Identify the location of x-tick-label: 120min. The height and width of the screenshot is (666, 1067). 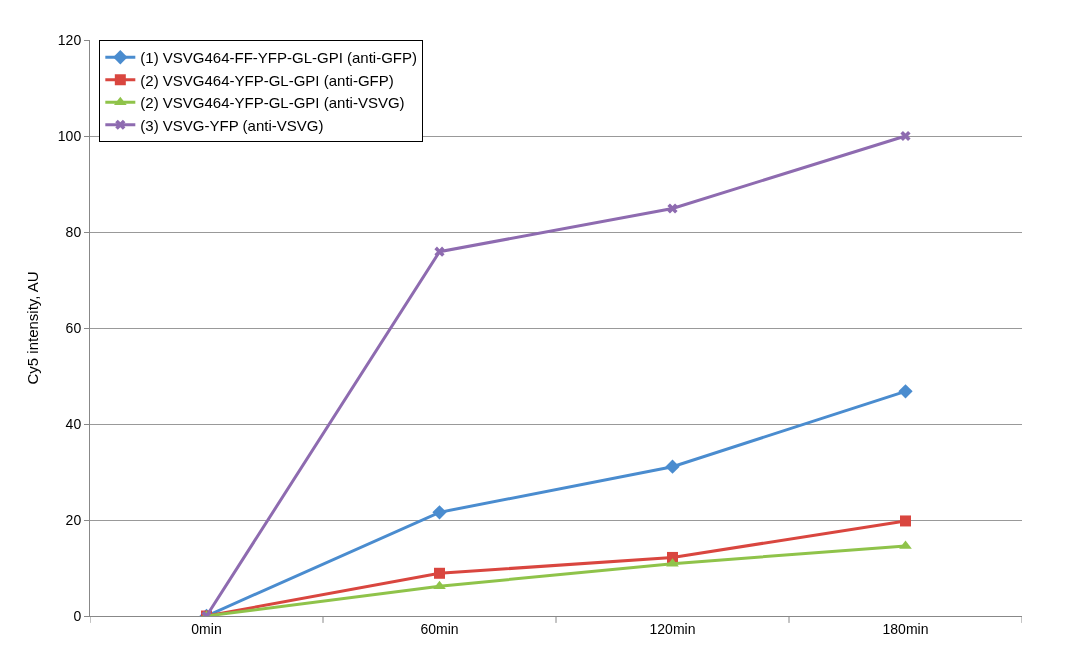
(672, 628).